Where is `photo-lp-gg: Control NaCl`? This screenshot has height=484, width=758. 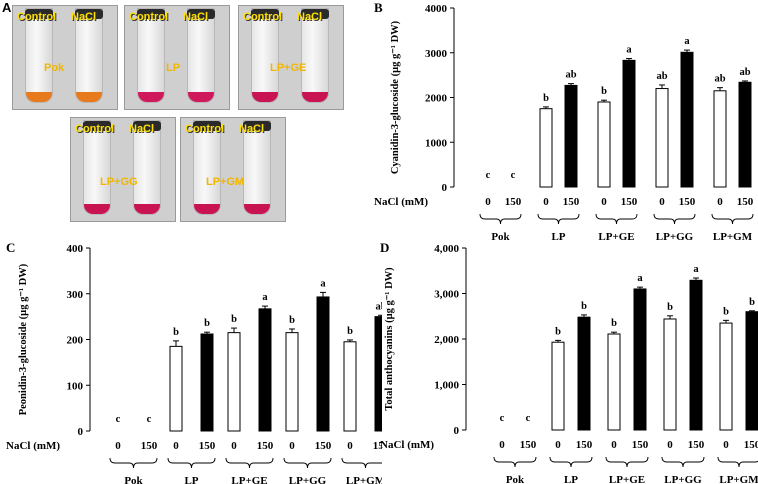
photo-lp-gg: Control NaCl is located at coordinates (123, 169).